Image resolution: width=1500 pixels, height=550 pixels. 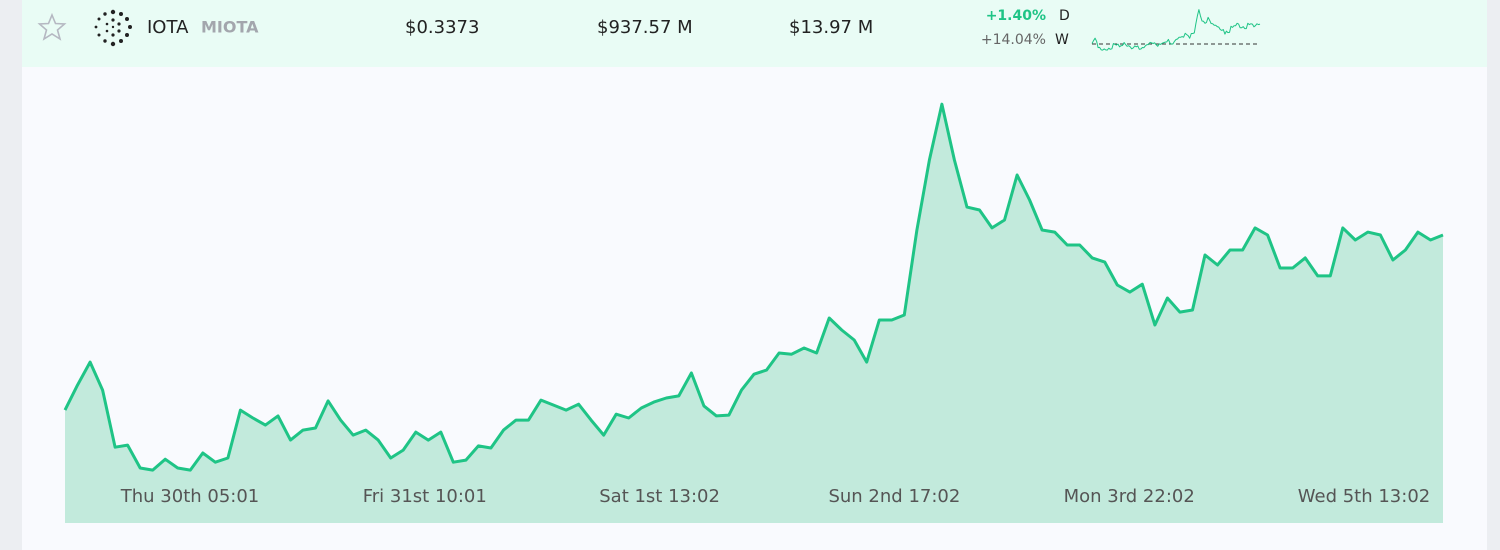 What do you see at coordinates (442, 27) in the screenshot?
I see `price: $0.3373` at bounding box center [442, 27].